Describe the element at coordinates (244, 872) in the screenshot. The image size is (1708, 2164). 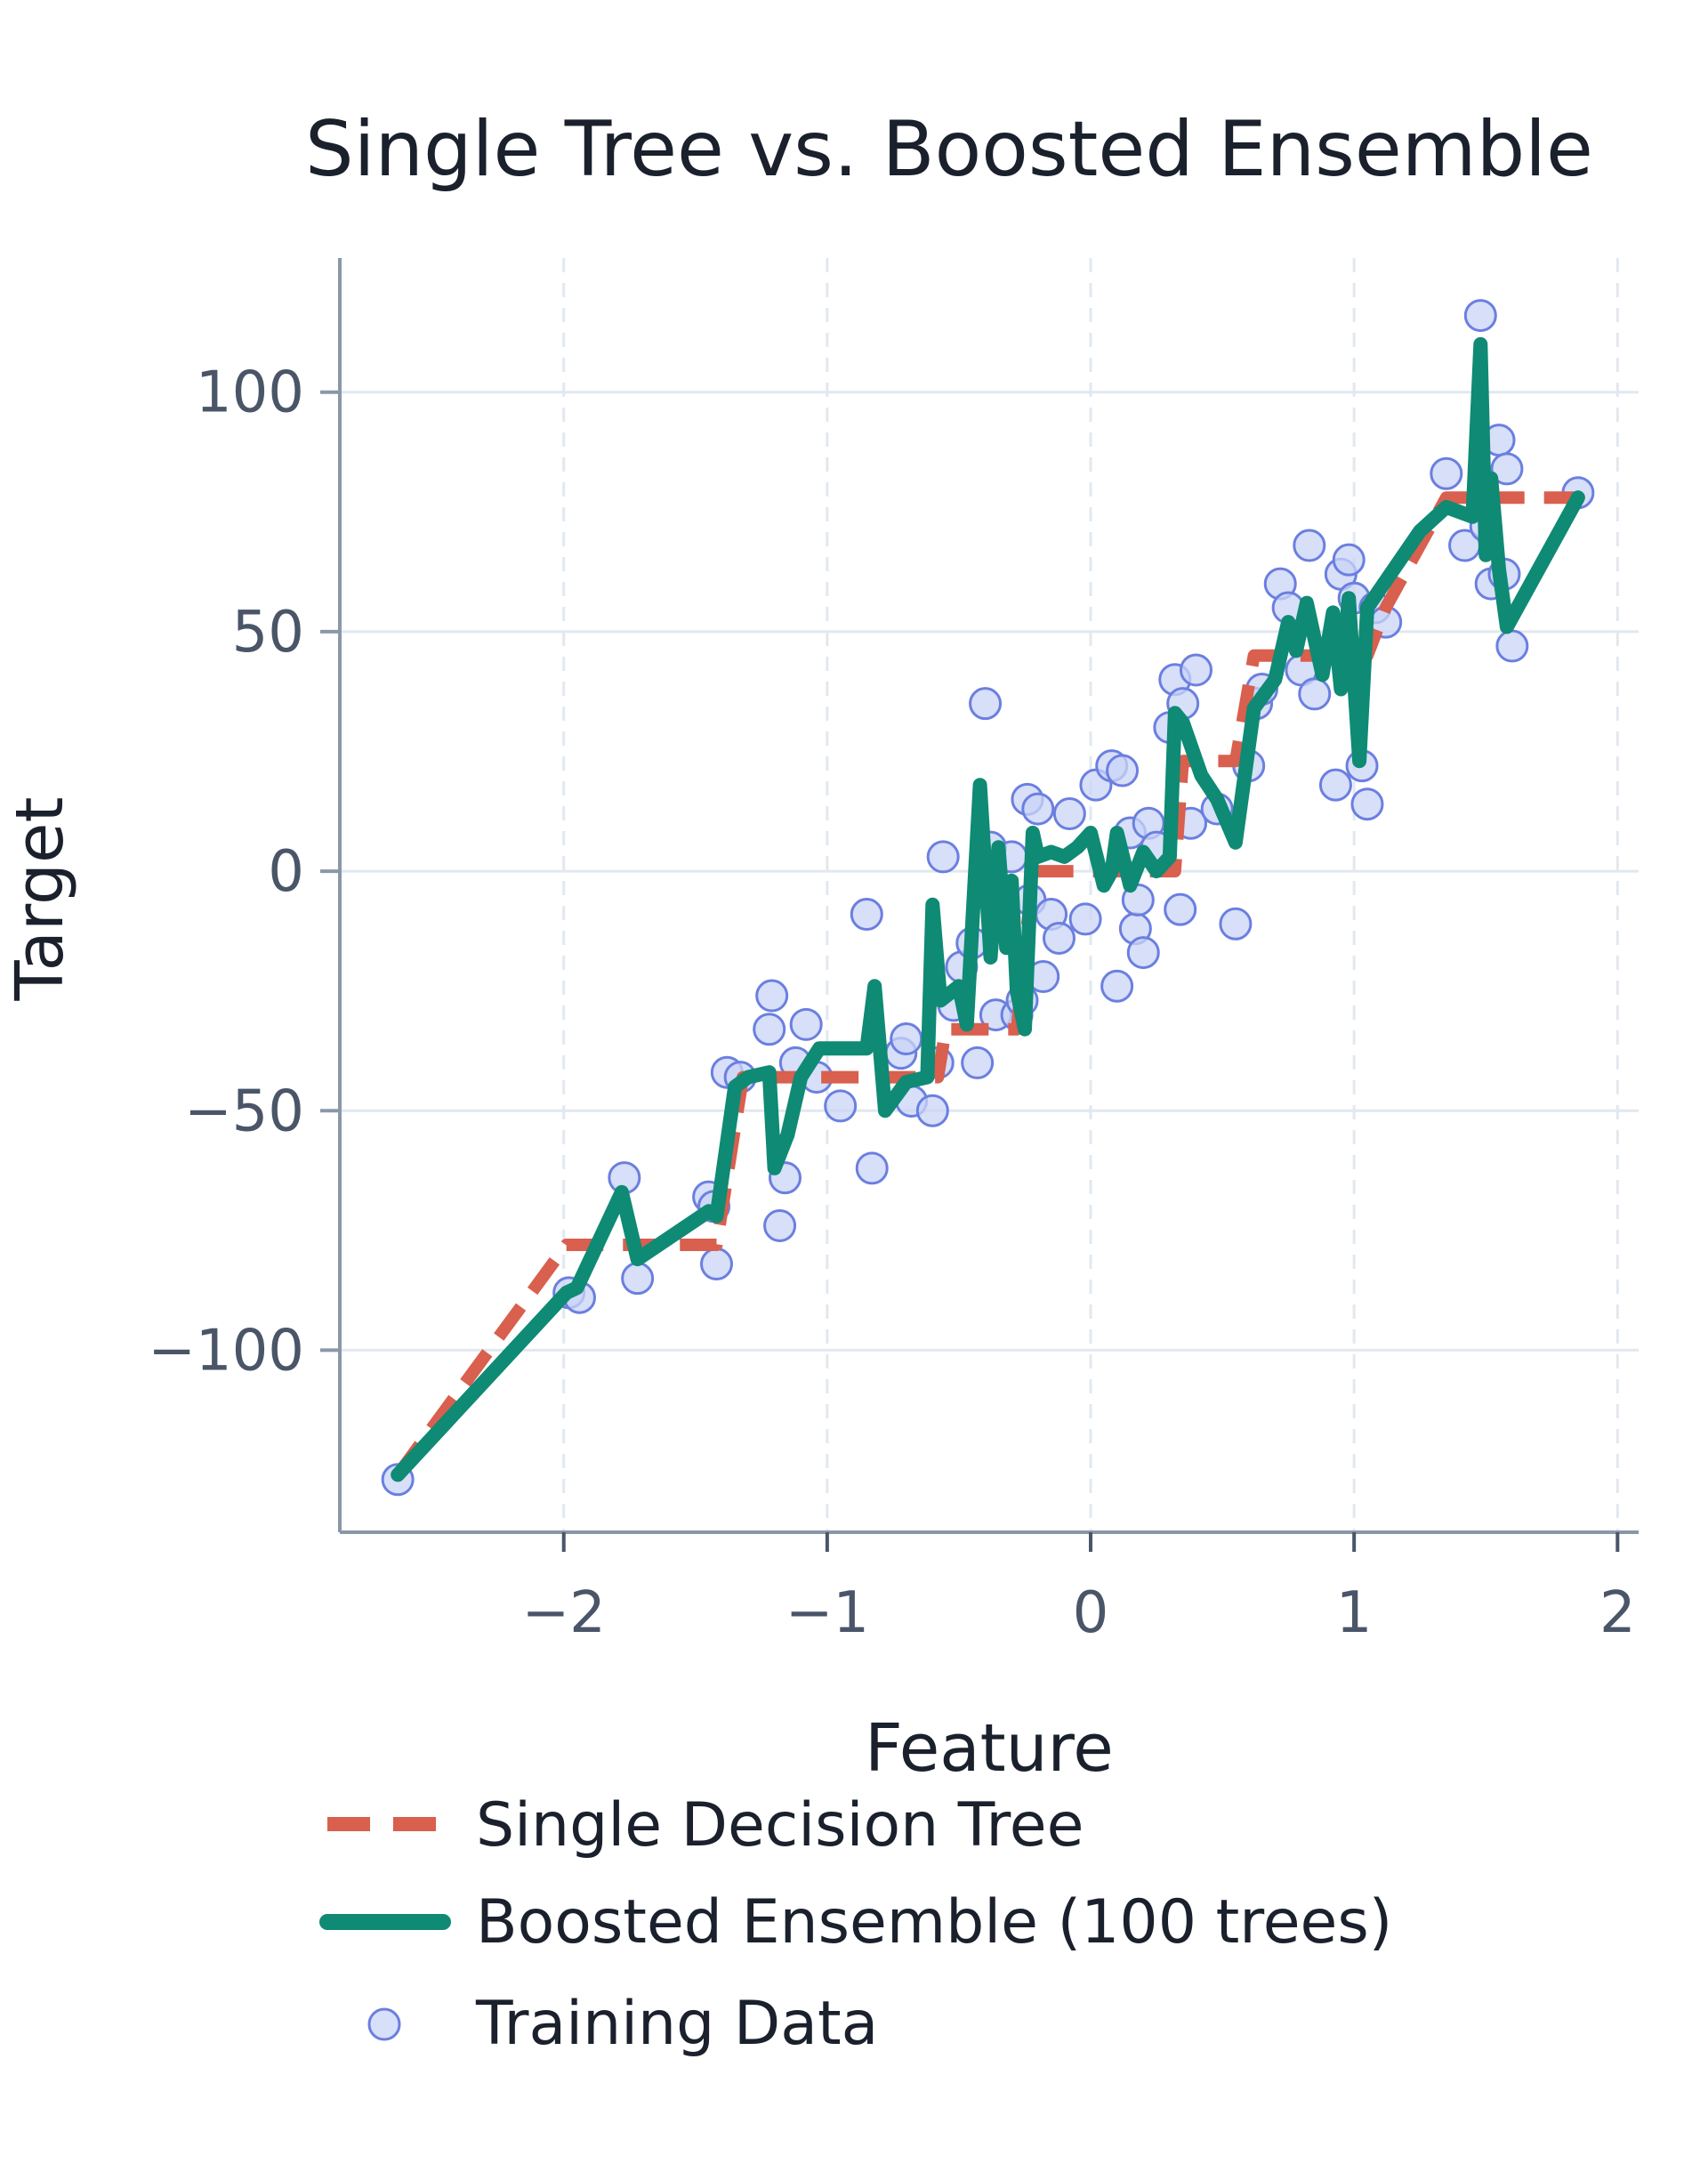
I see `y-axis-ticks: −100 −50 0 50 100` at that location.